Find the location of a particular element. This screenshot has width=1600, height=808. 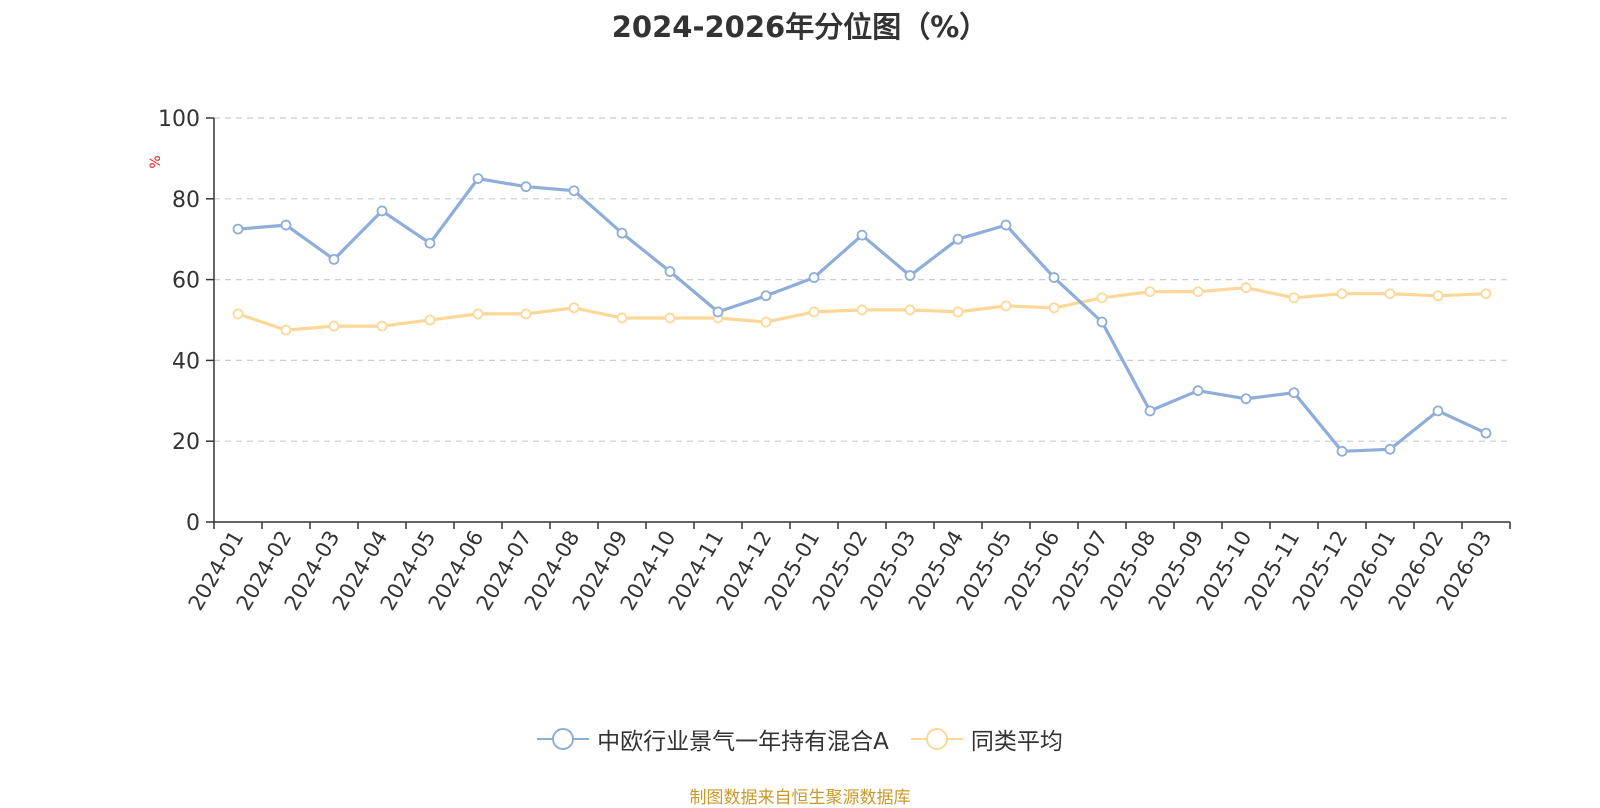

y-tick-label: 80 is located at coordinates (186, 200).